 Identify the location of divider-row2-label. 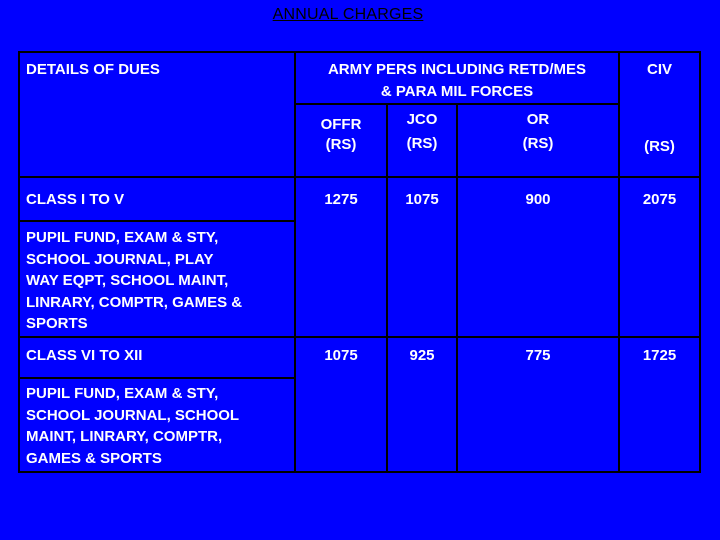
(157, 378).